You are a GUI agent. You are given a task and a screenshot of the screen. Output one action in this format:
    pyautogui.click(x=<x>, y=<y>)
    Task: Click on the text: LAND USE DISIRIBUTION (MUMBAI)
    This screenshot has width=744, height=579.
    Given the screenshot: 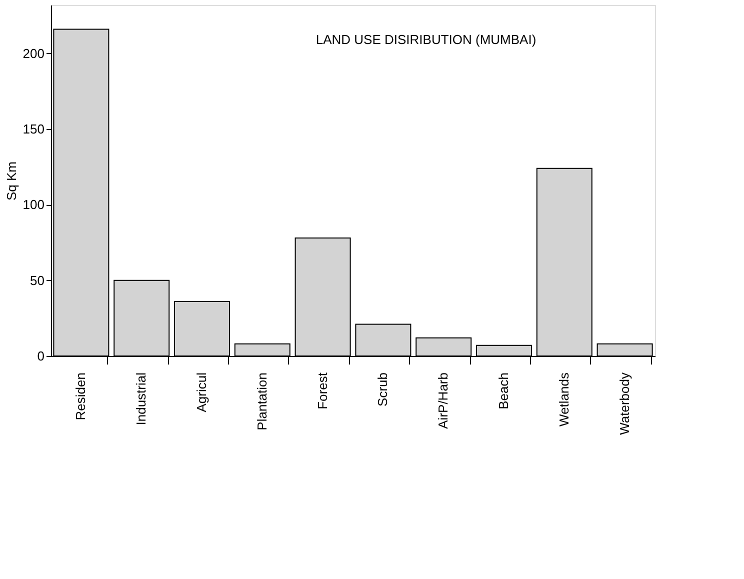 What is the action you would take?
    pyautogui.click(x=426, y=39)
    